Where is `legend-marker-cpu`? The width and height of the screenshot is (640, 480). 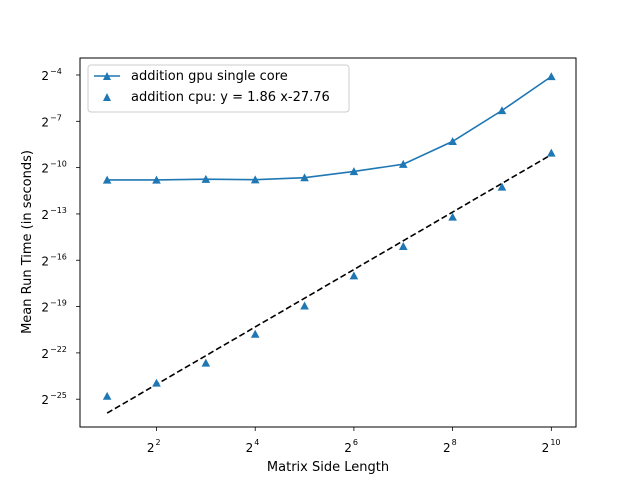 legend-marker-cpu is located at coordinates (107, 97).